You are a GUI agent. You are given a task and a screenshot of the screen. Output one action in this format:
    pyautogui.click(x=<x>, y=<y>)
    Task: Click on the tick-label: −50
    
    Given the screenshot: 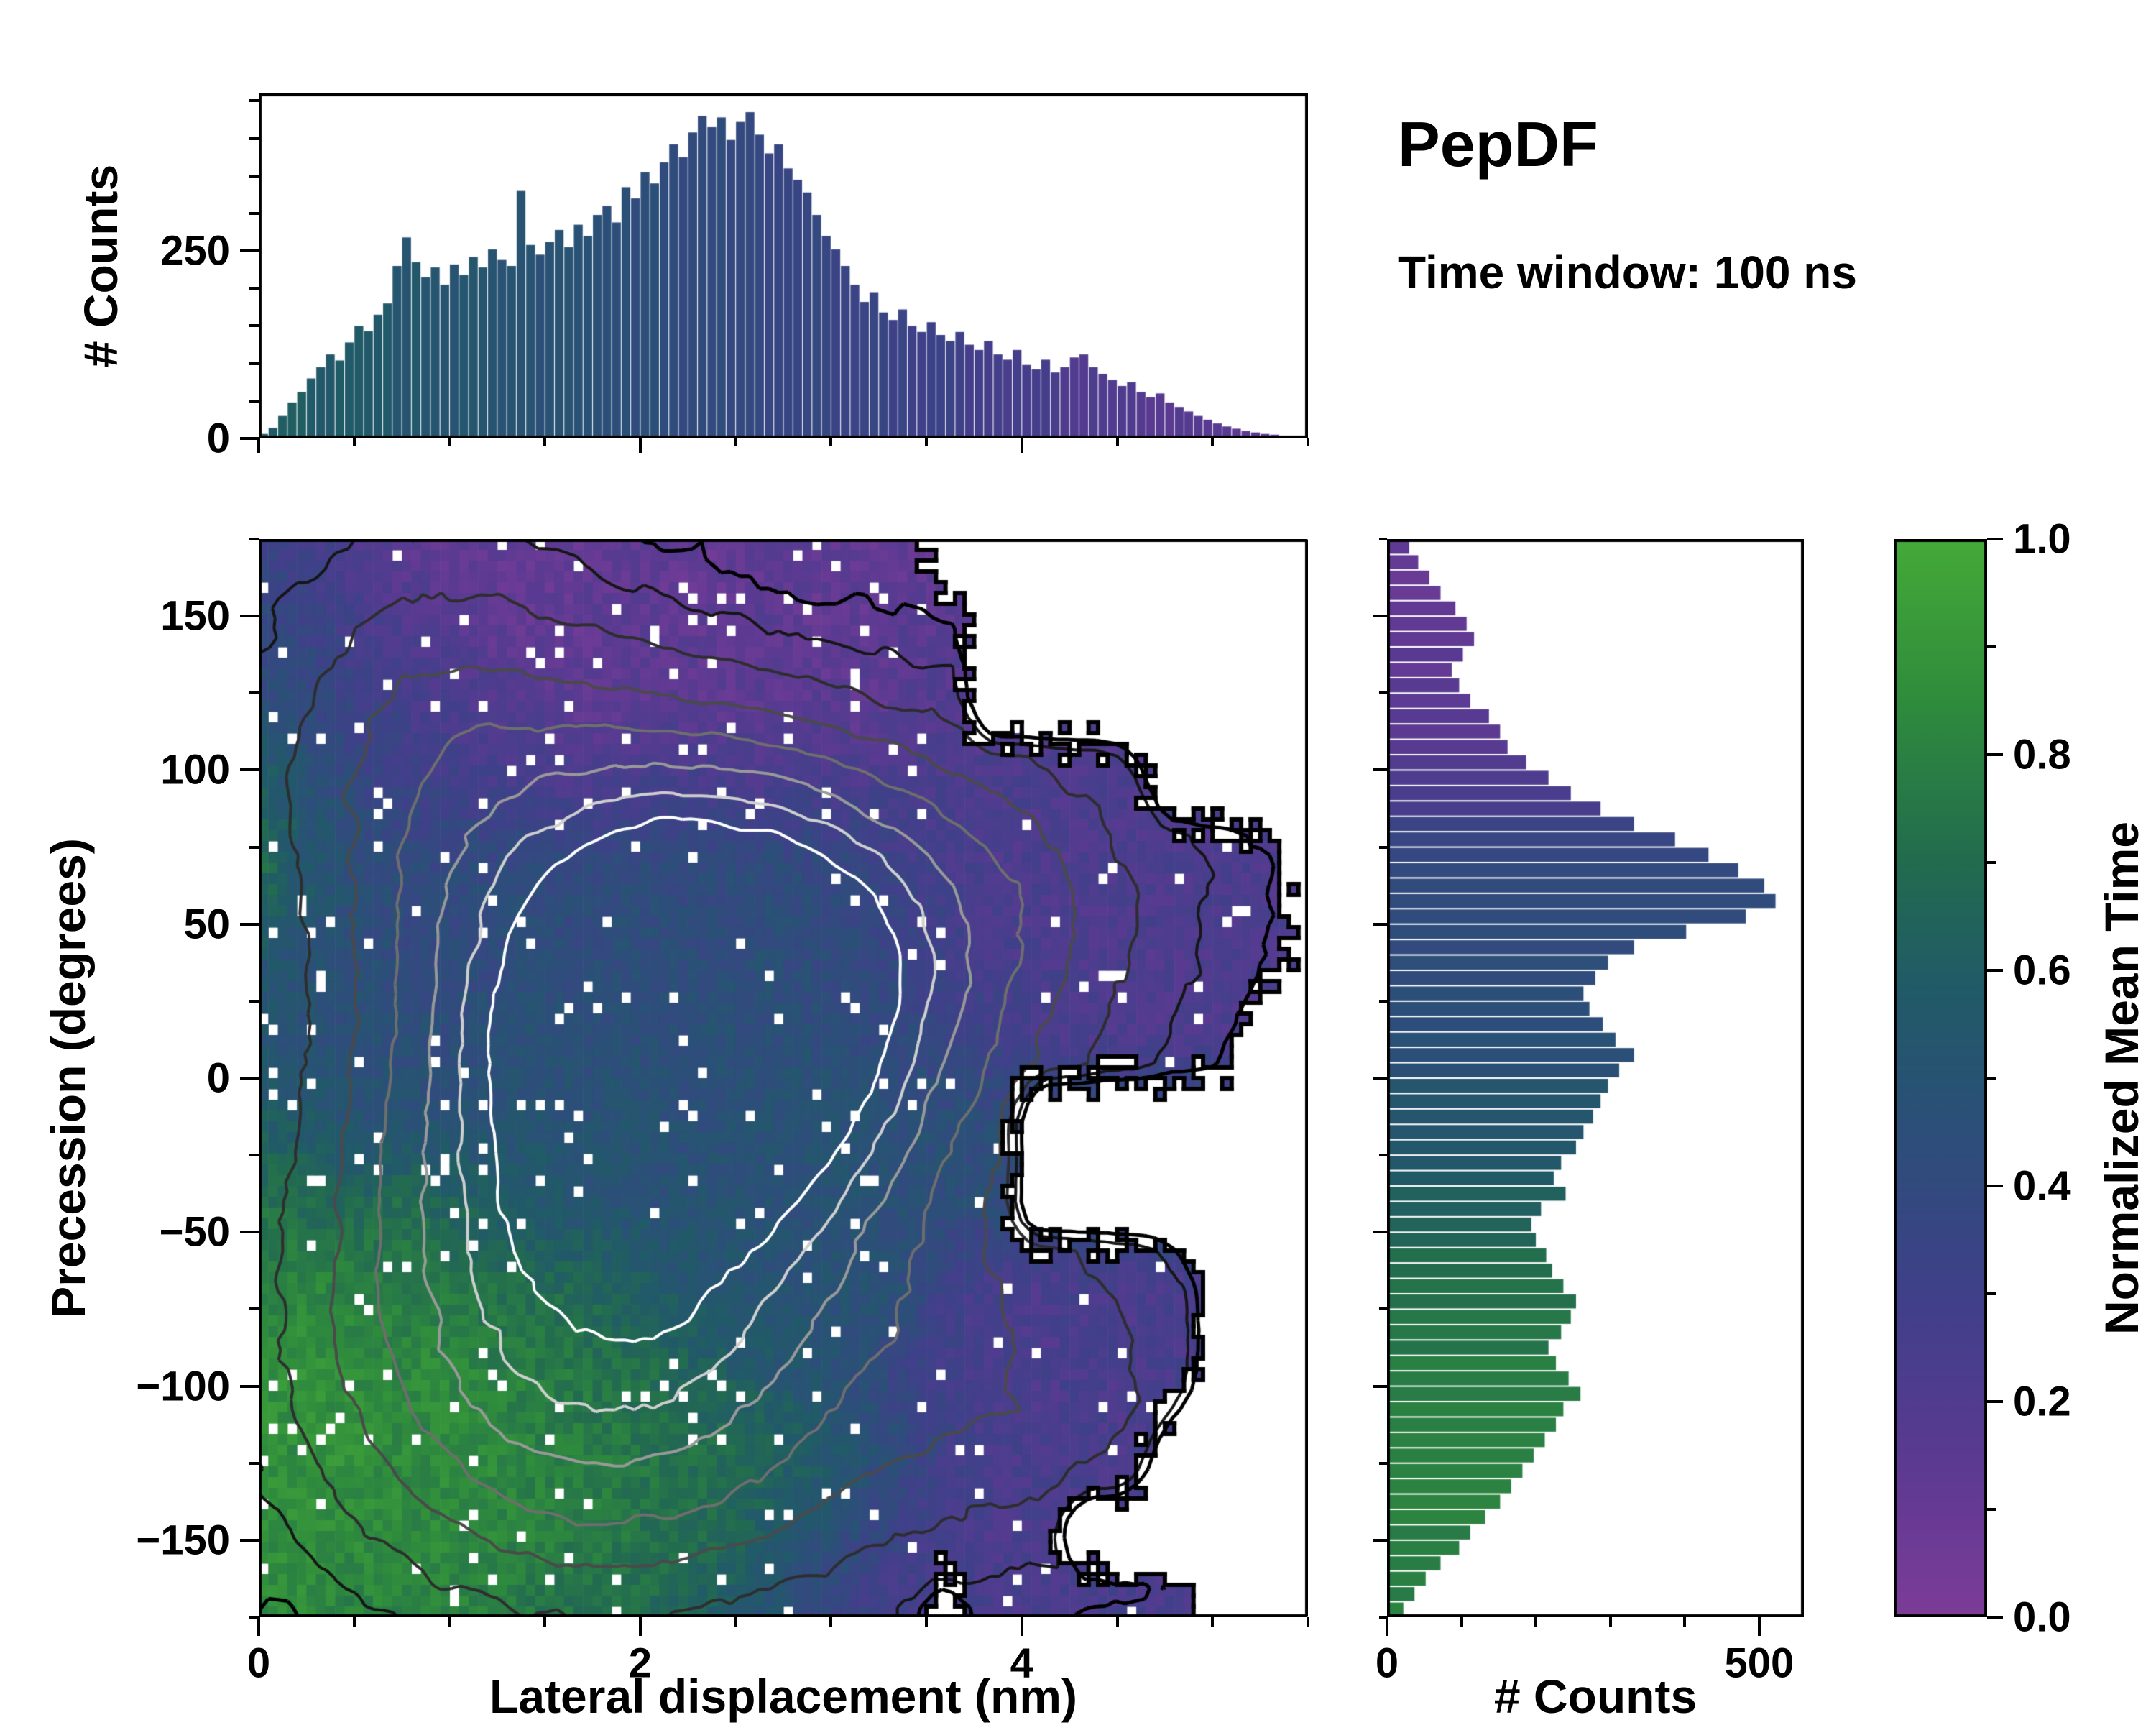 What is the action you would take?
    pyautogui.click(x=194, y=1232)
    